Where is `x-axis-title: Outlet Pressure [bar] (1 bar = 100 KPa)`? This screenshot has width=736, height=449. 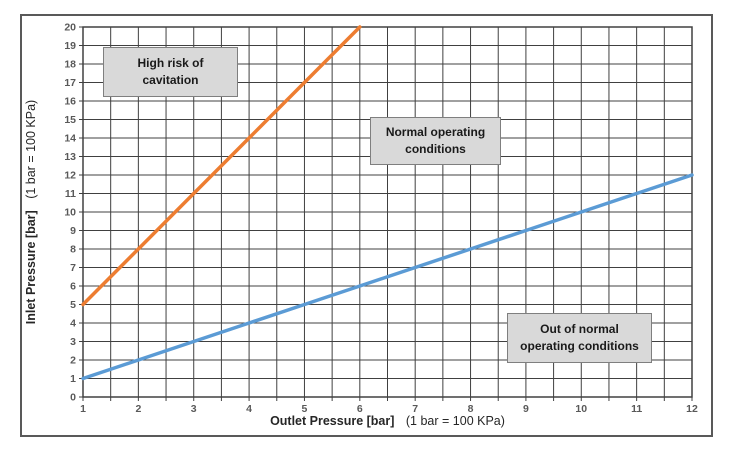 x-axis-title: Outlet Pressure [bar] (1 bar = 100 KPa) is located at coordinates (387, 421).